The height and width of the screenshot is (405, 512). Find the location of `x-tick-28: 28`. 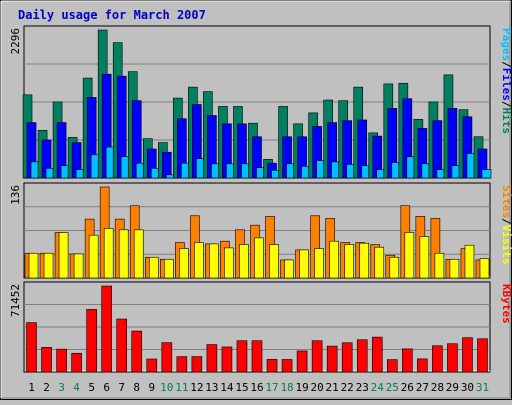

x-tick-28: 28 is located at coordinates (437, 387).